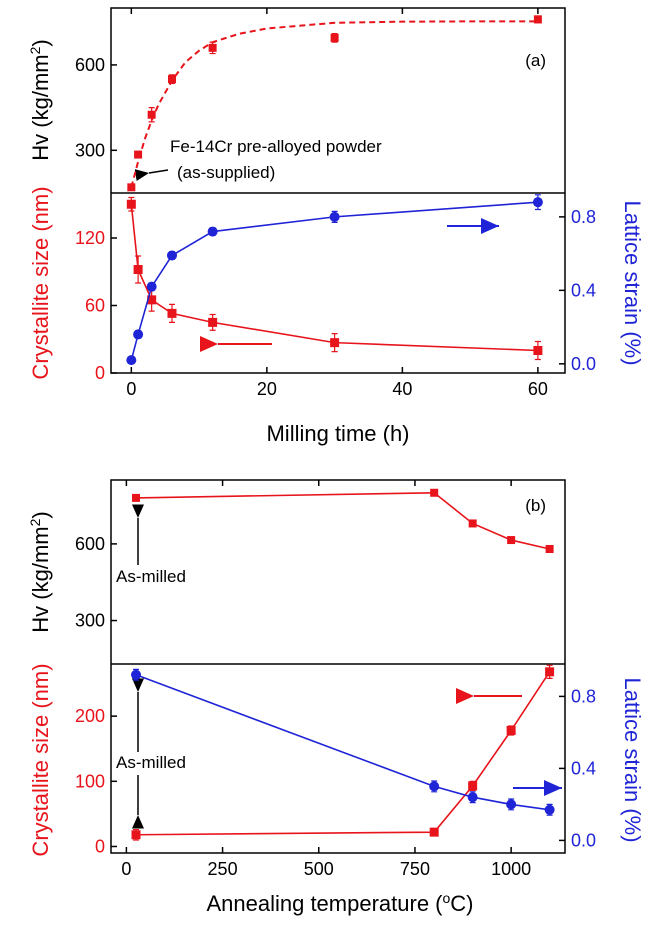 This screenshot has width=647, height=925. Describe the element at coordinates (95, 306) in the screenshot. I see `p0-size-ytick-label-1: 60` at that location.